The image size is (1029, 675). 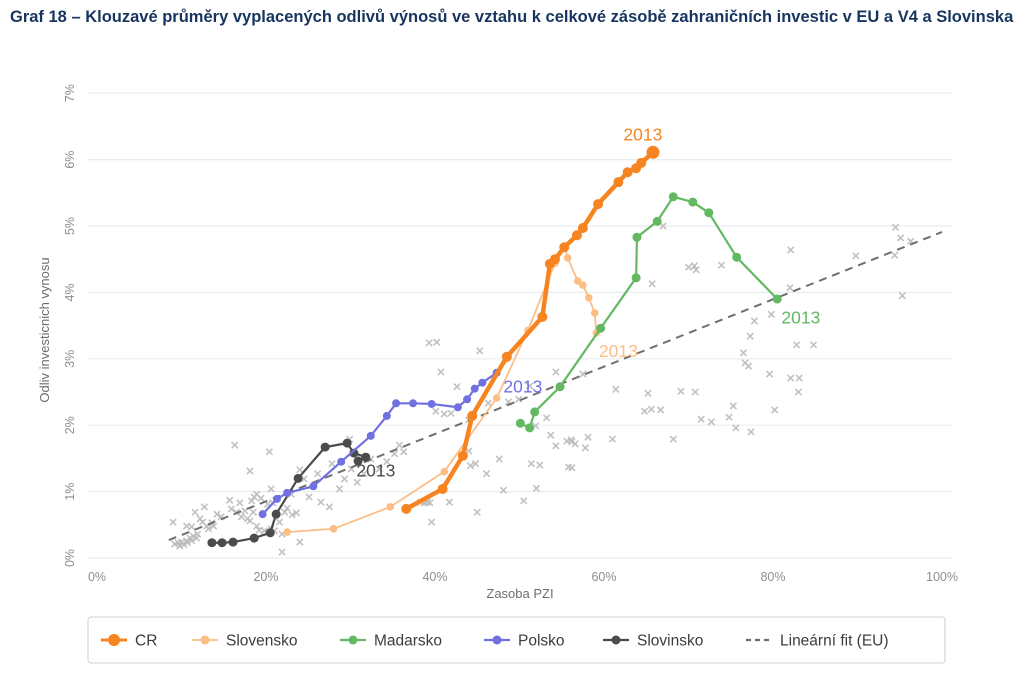 I want to click on legend-marker-dot-madarsko, so click(x=353, y=640).